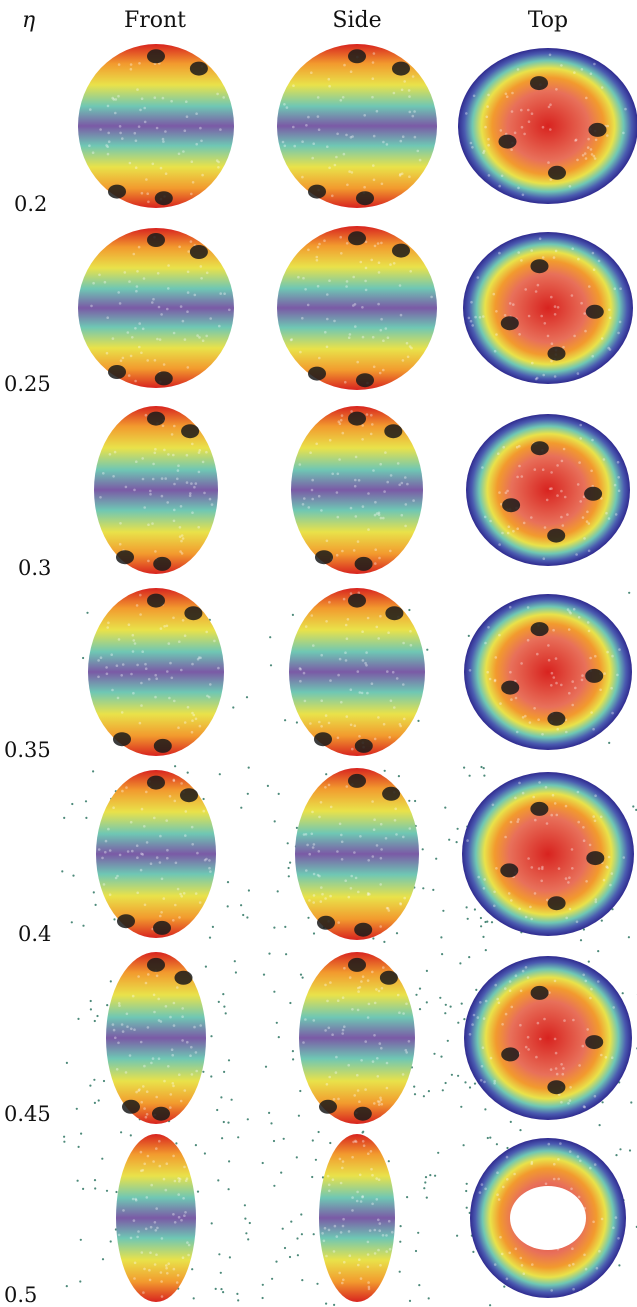 The image size is (637, 1307). What do you see at coordinates (27, 384) in the screenshot?
I see `row-label-eta-0-25: 0.25` at bounding box center [27, 384].